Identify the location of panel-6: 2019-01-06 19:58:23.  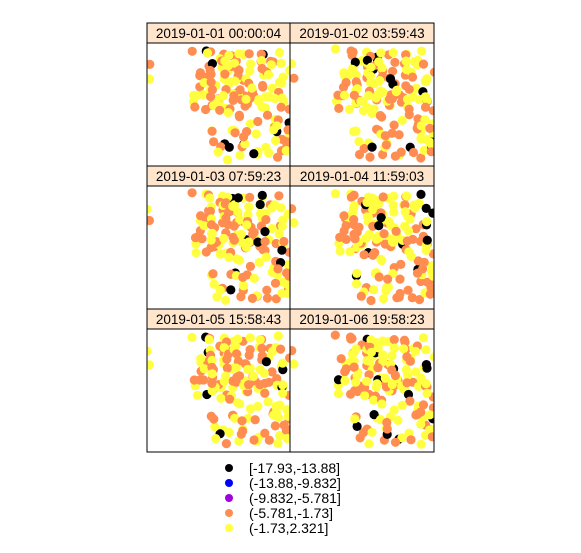
(362, 380).